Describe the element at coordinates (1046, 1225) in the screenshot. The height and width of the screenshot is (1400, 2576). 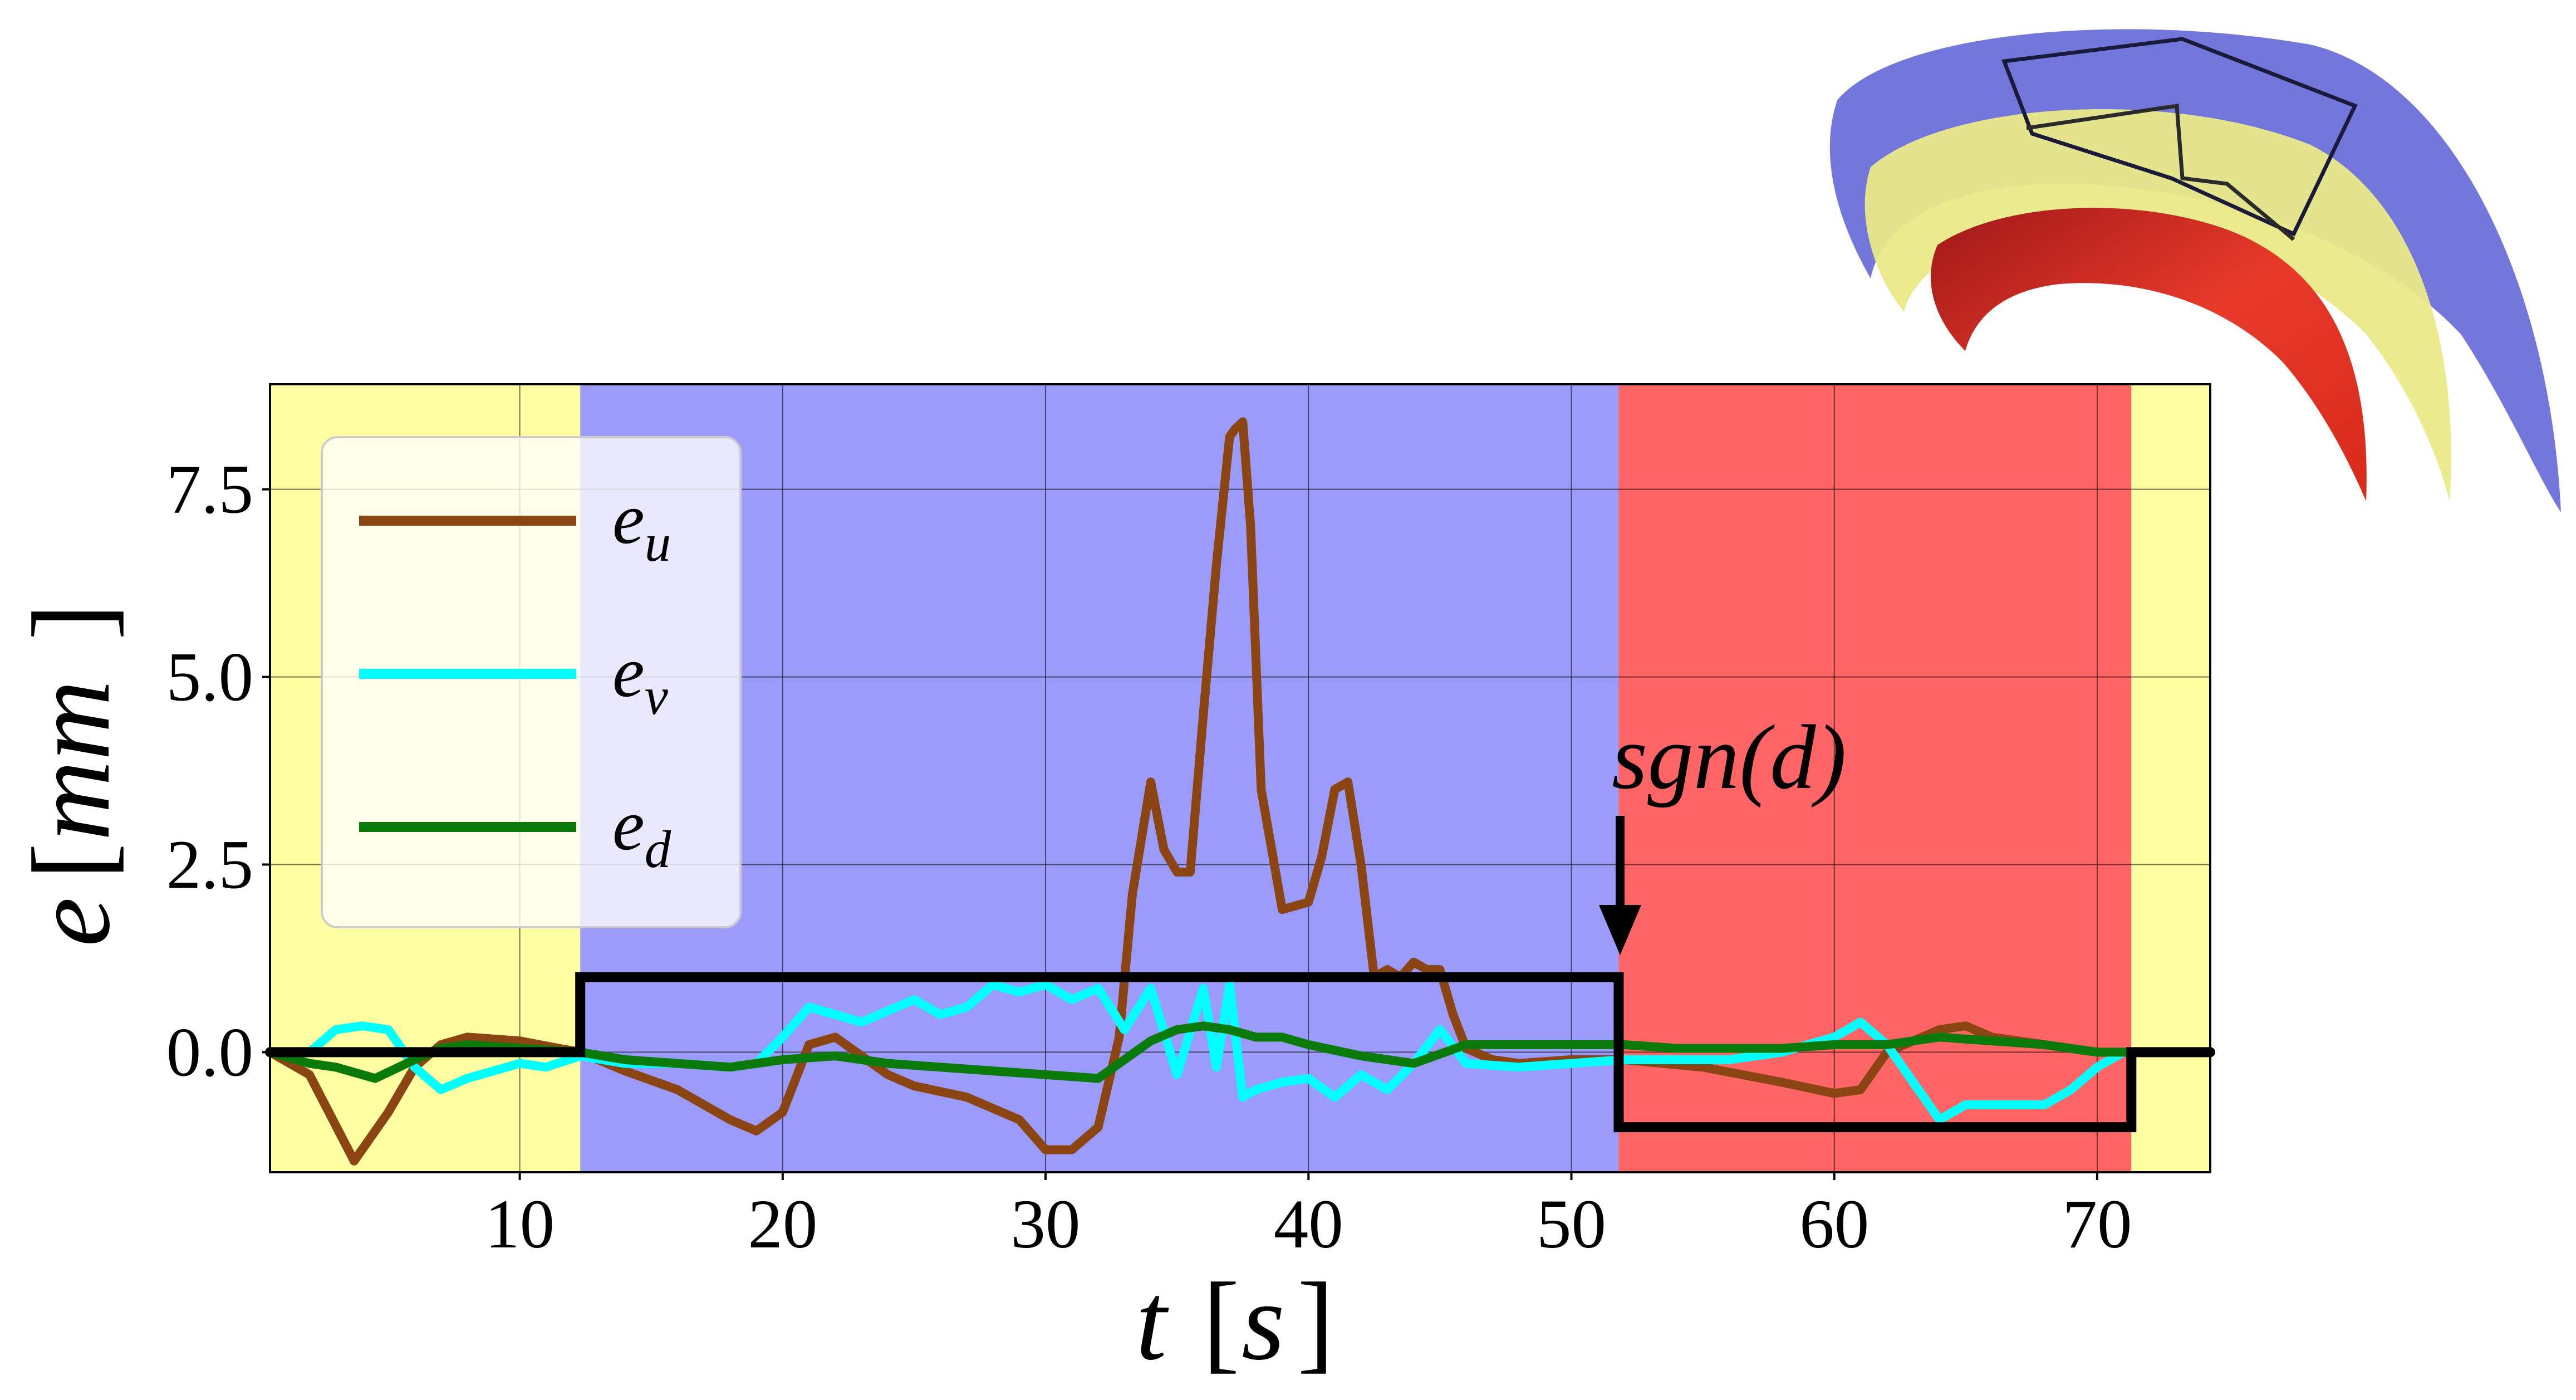
I see `x-tick-label: 30` at that location.